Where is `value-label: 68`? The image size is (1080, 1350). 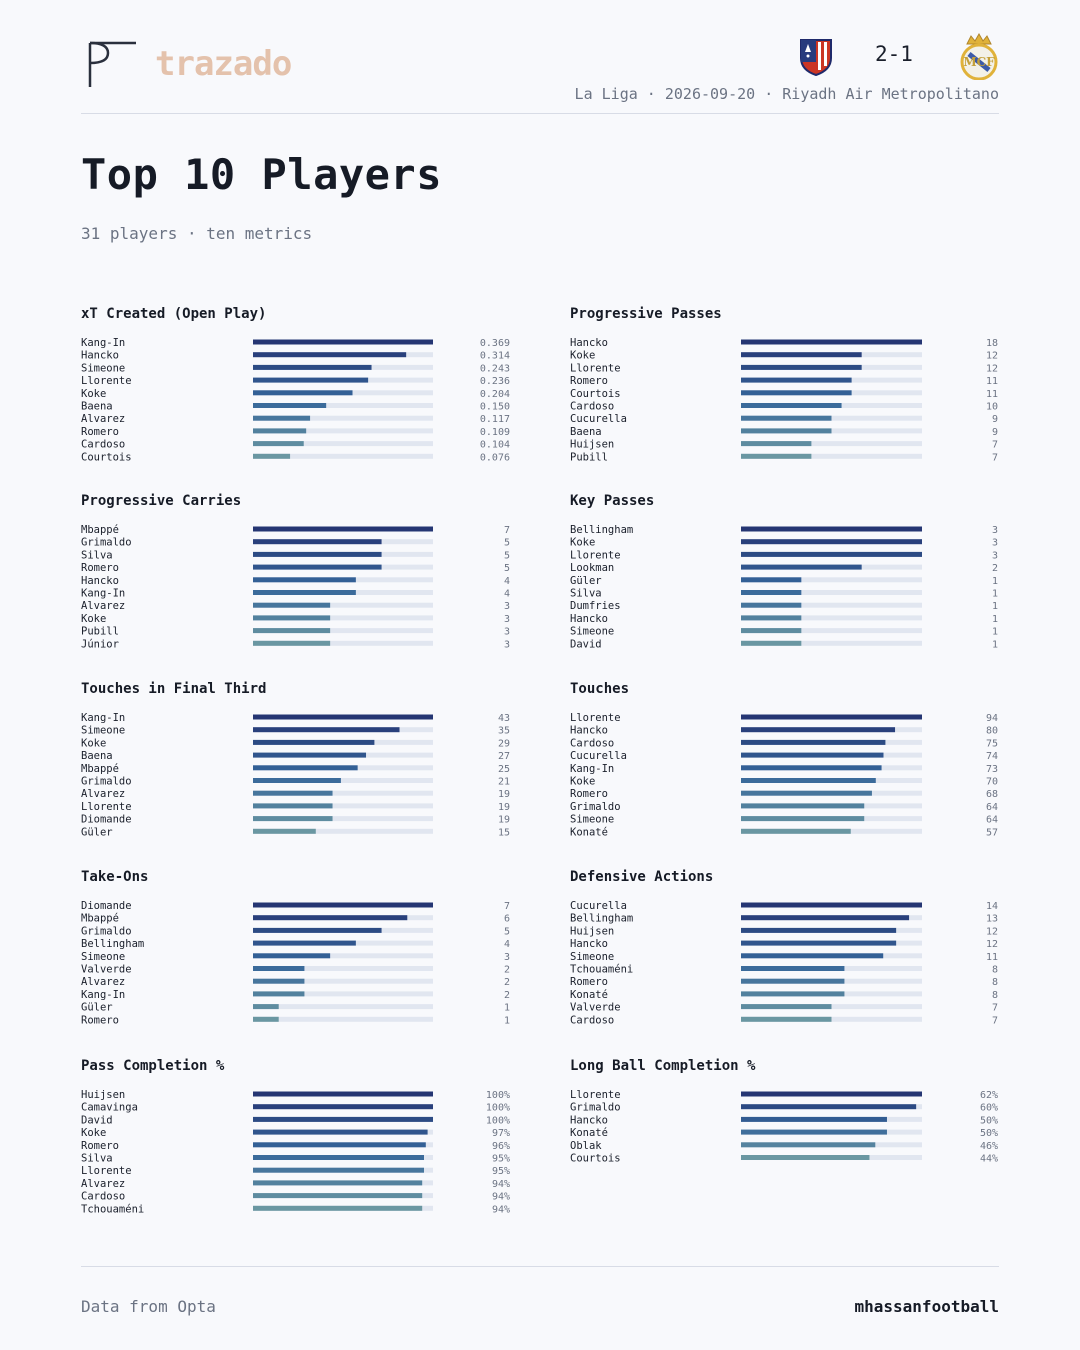
value-label: 68 is located at coordinates (992, 794).